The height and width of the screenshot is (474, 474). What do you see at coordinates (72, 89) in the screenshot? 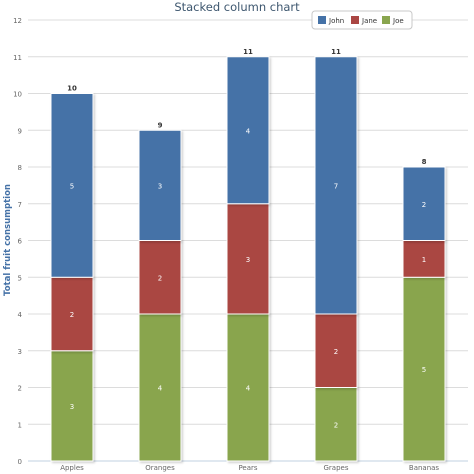
I see `total-value-label: 10` at bounding box center [72, 89].